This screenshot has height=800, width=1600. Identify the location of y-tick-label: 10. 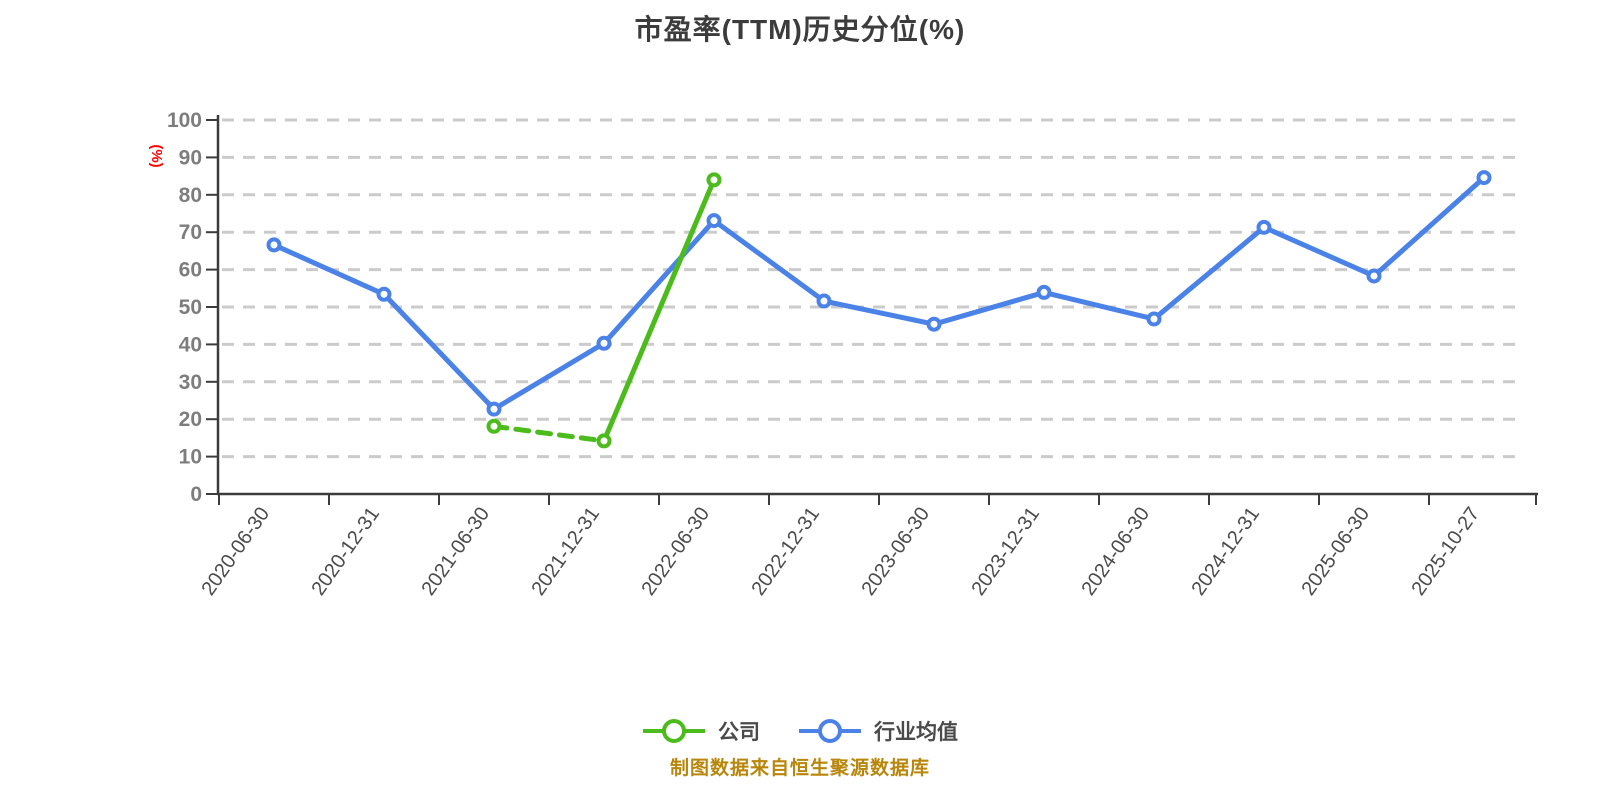
(190, 457).